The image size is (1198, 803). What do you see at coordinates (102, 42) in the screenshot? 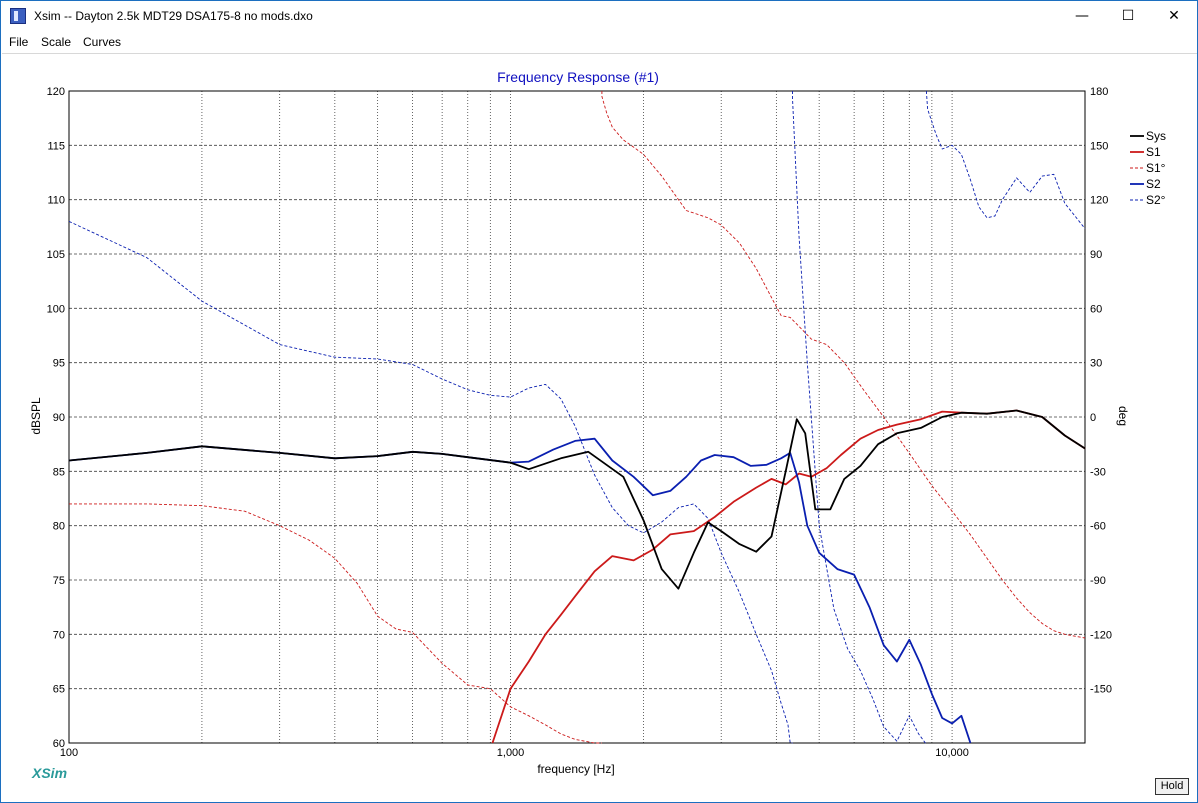
I see `menu-curves: Curves` at bounding box center [102, 42].